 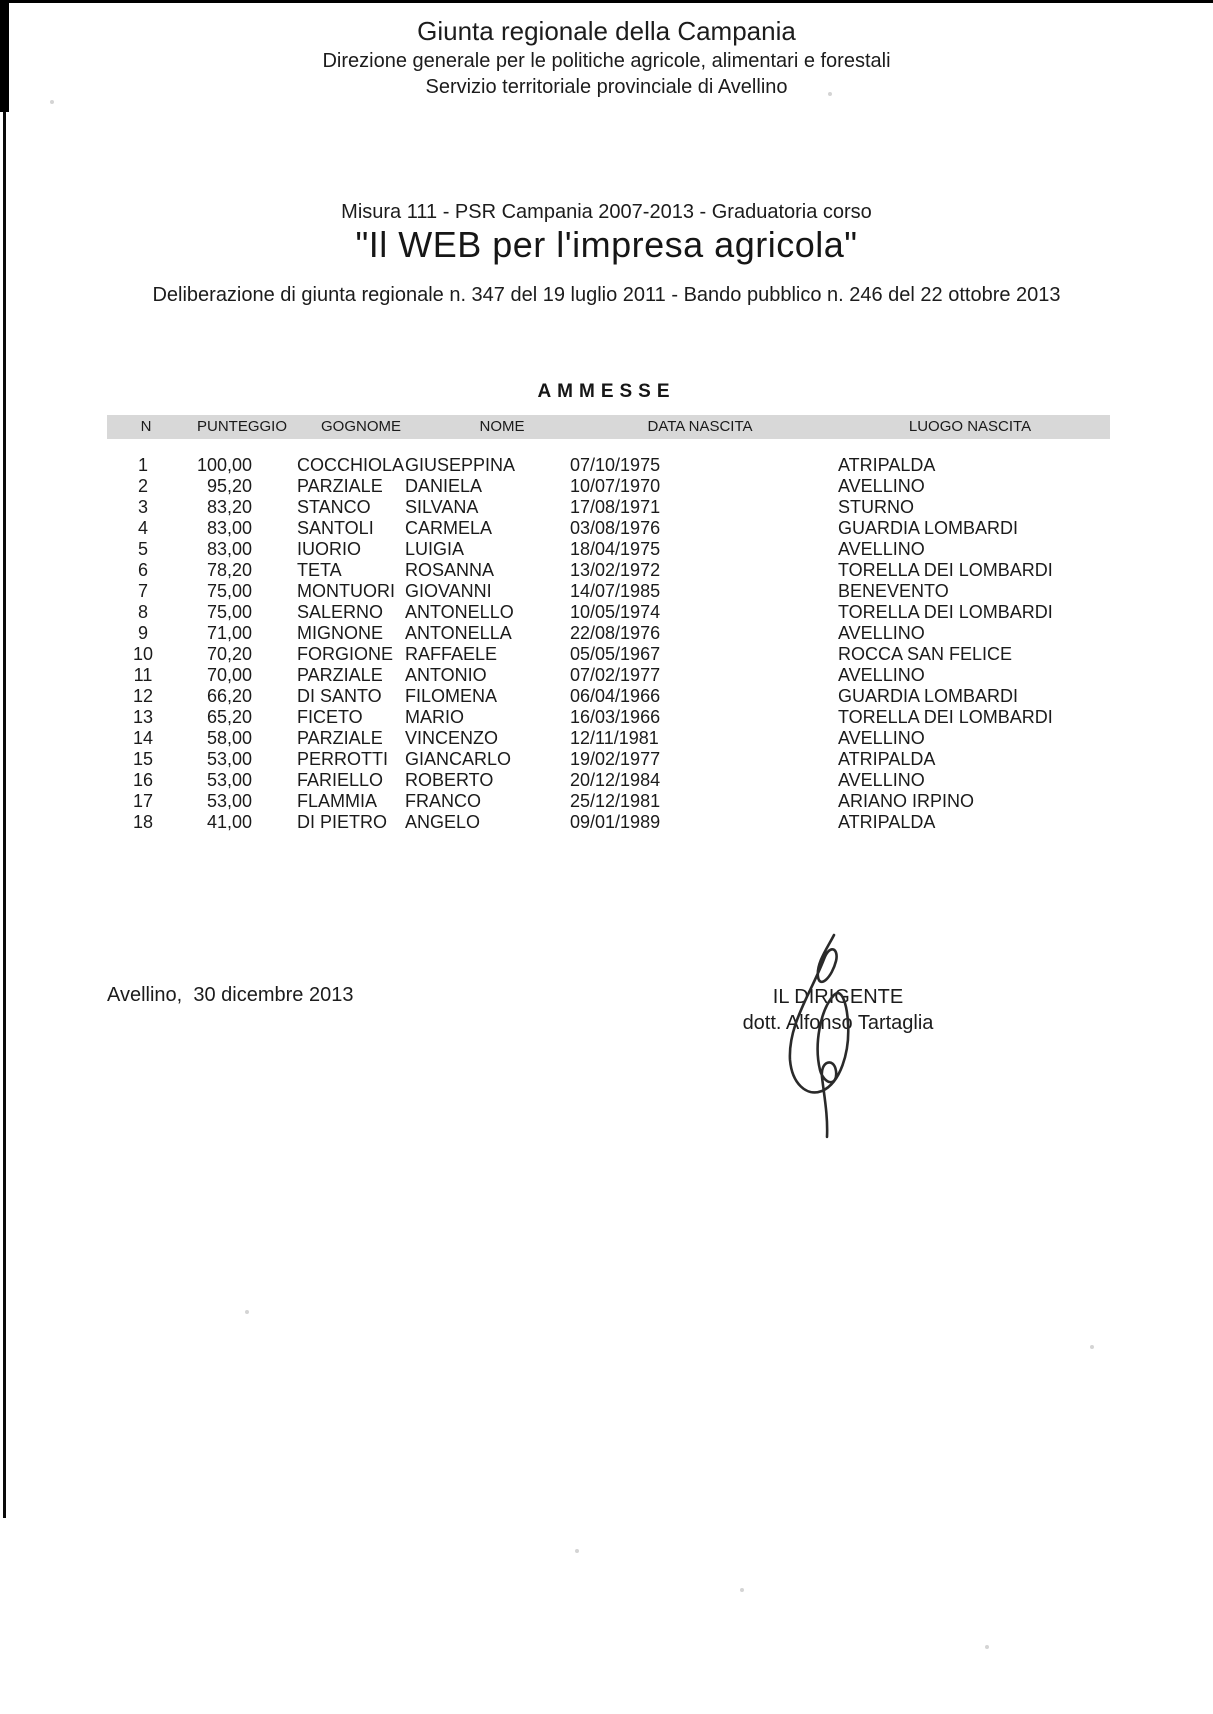 What do you see at coordinates (4, 759) in the screenshot?
I see `scan-artifact-left-edge` at bounding box center [4, 759].